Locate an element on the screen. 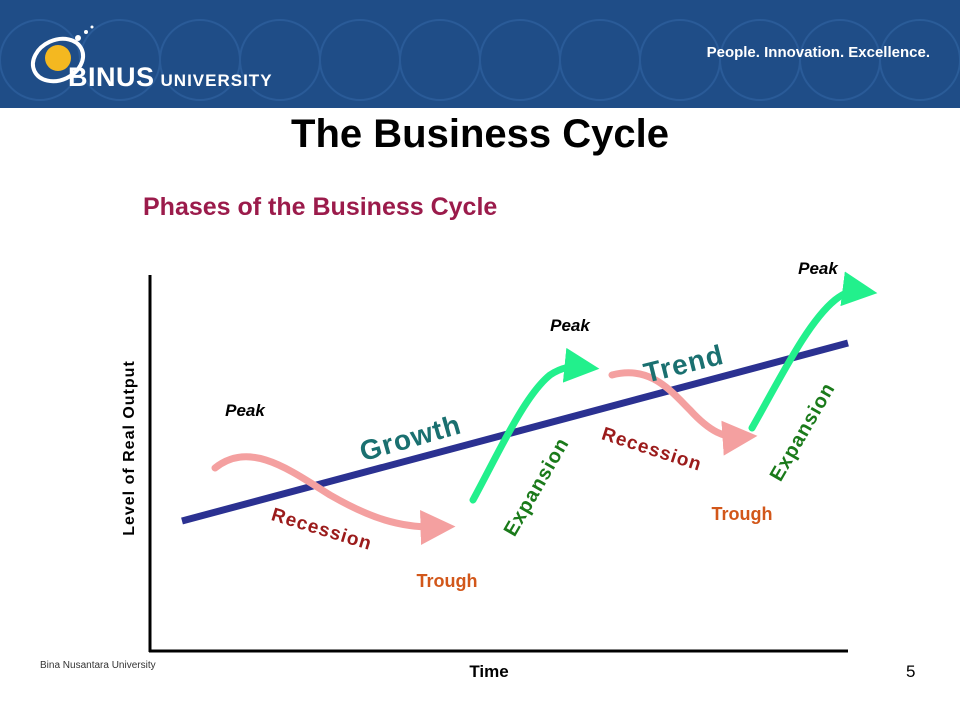  expansion-label-2: Expansion is located at coordinates (803, 432).